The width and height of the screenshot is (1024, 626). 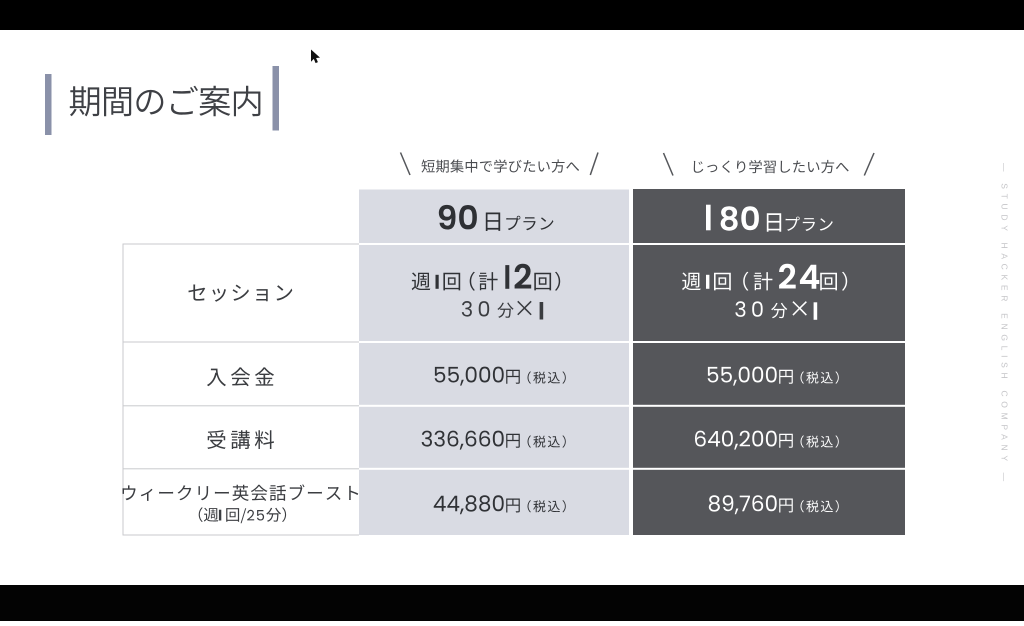 I want to click on svg-text:— STUDY HACKER ENGLISH COMPANY: — STUDY HACKER ENGLISH COMPANY —, so click(x=1005, y=324).